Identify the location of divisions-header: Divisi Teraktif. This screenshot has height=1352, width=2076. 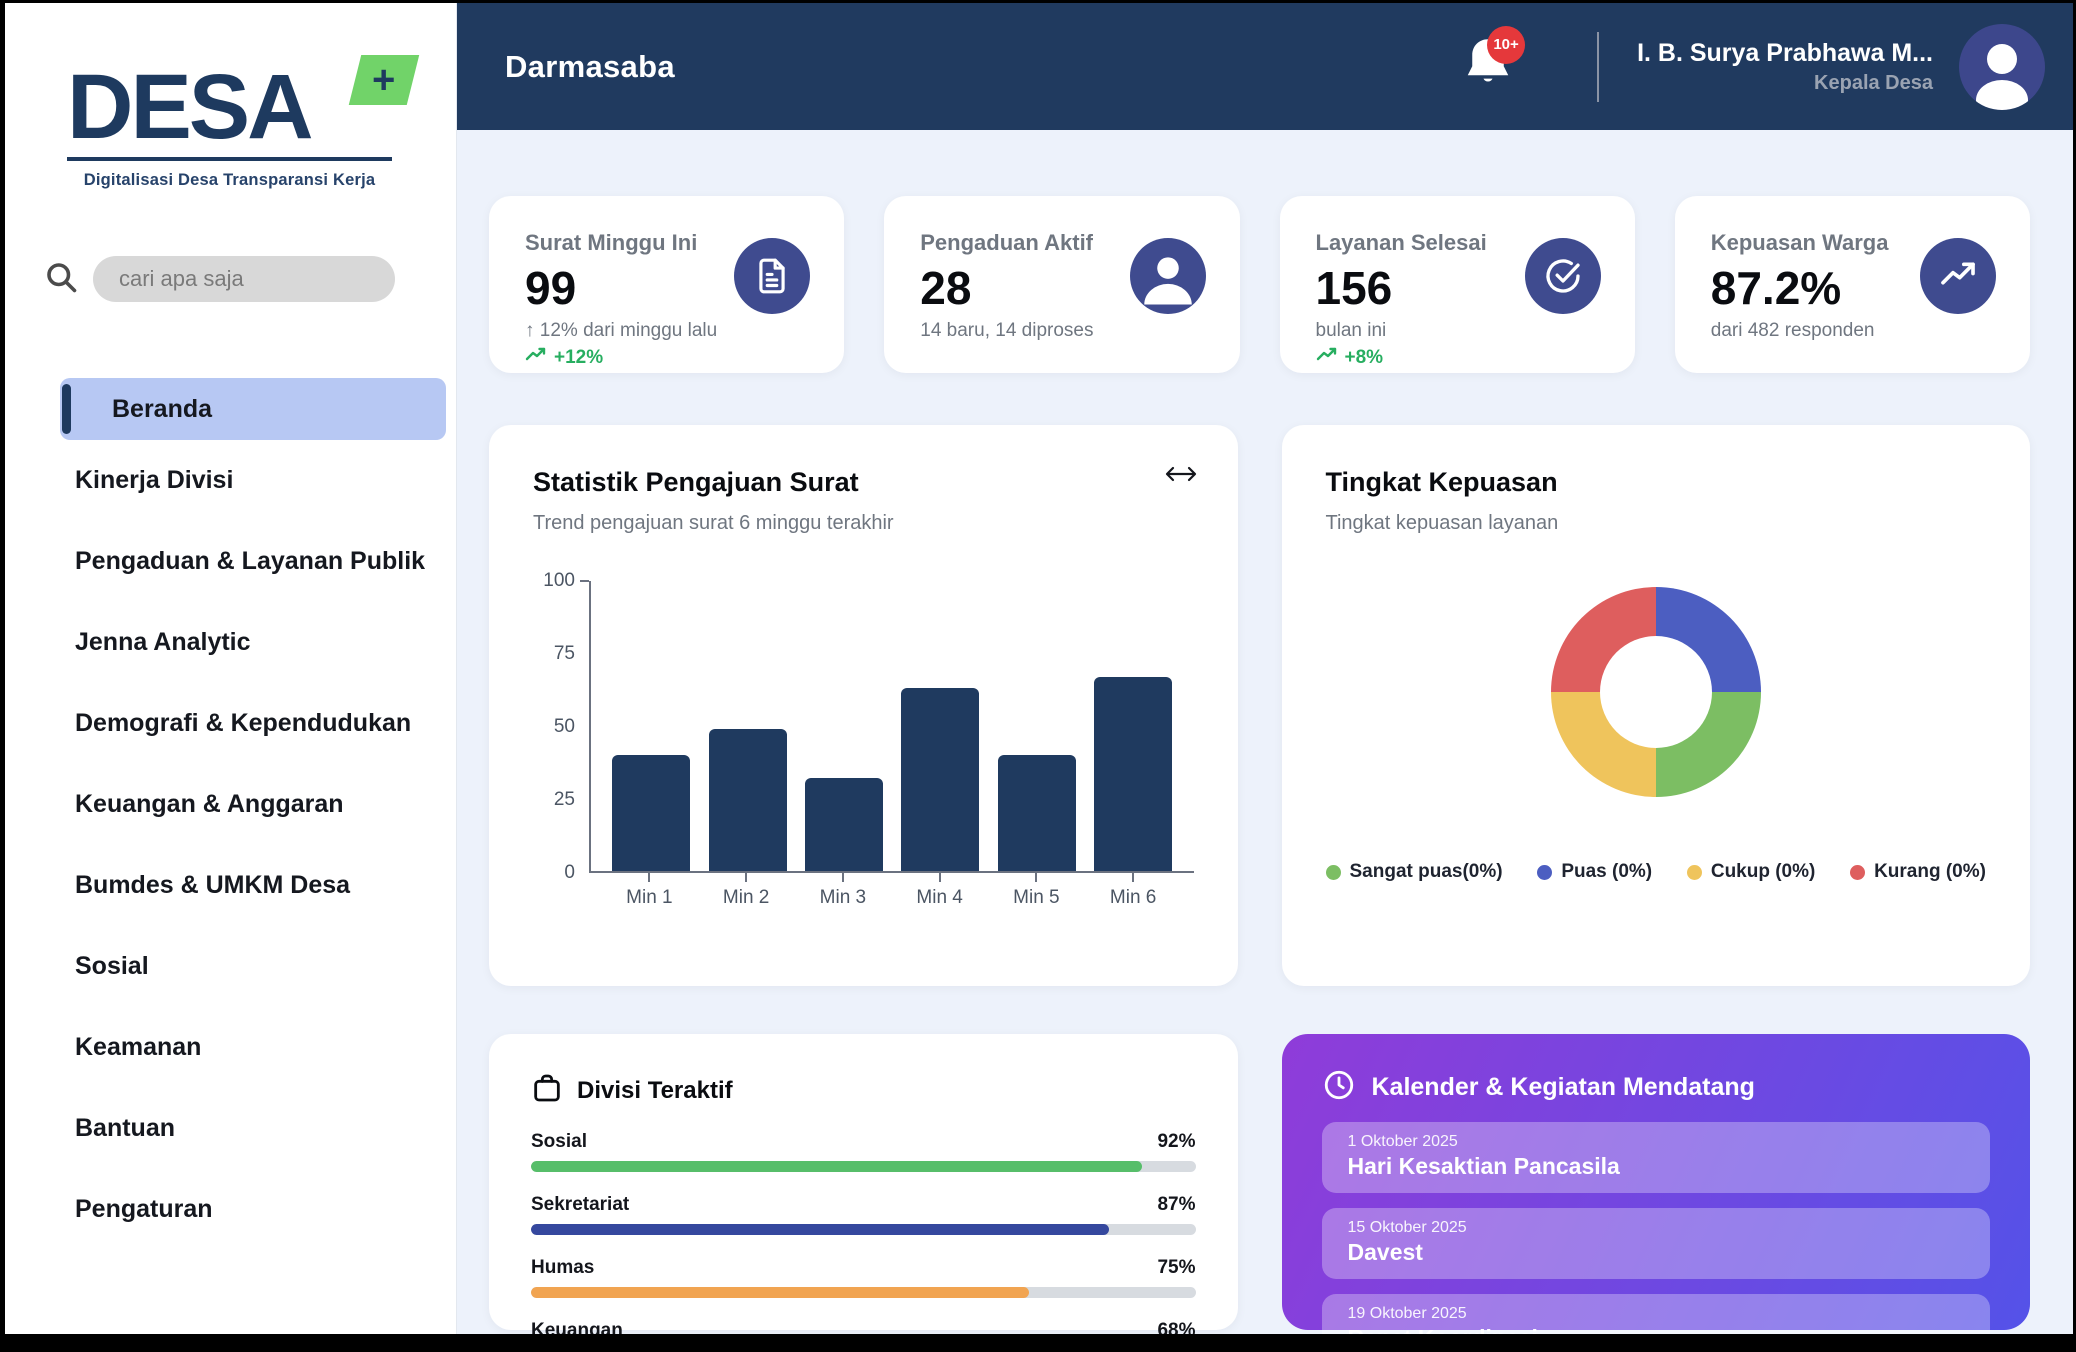
(863, 1090).